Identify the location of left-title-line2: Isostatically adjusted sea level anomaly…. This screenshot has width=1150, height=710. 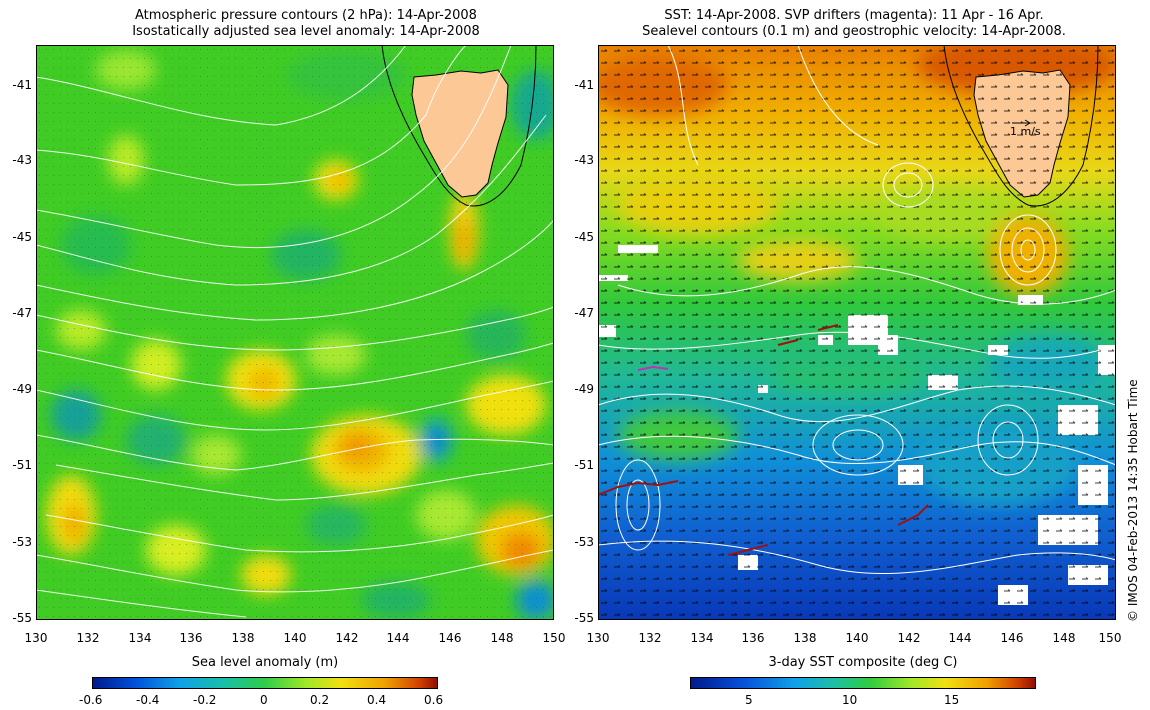
(306, 31).